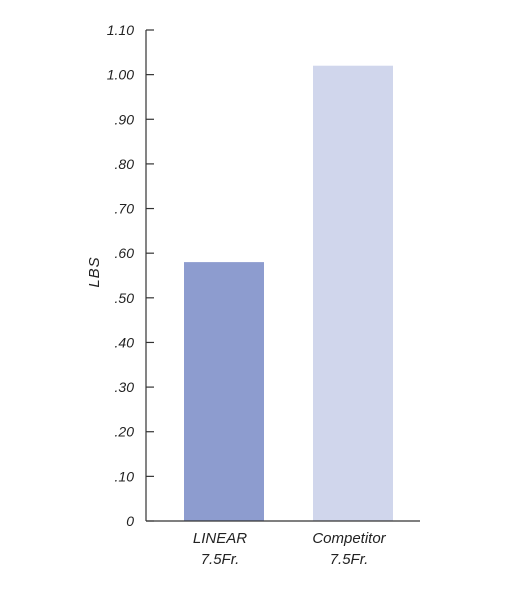 This screenshot has height=597, width=521. I want to click on y-tick-label: .80, so click(125, 164).